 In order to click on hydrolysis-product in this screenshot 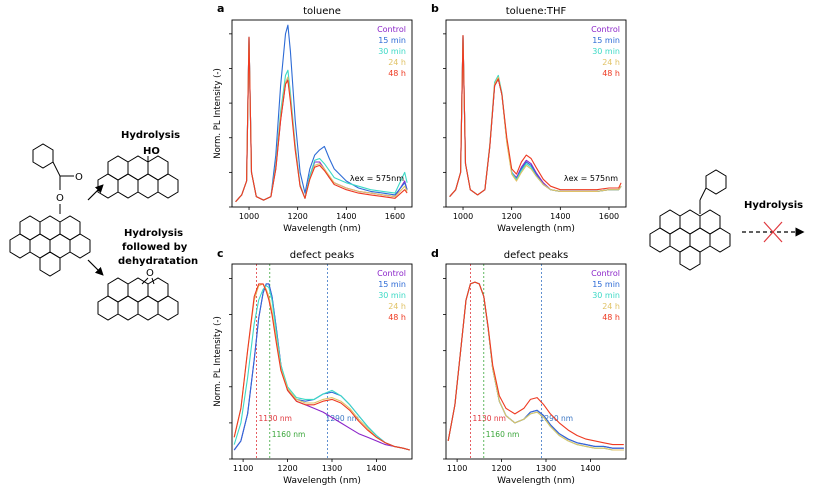, I will do `click(138, 177)`.